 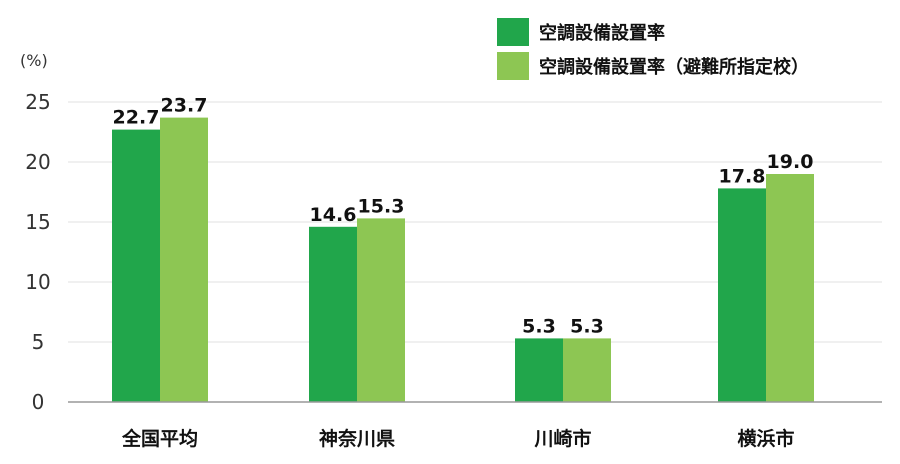 I want to click on y-tick-label: 20, so click(x=37, y=162).